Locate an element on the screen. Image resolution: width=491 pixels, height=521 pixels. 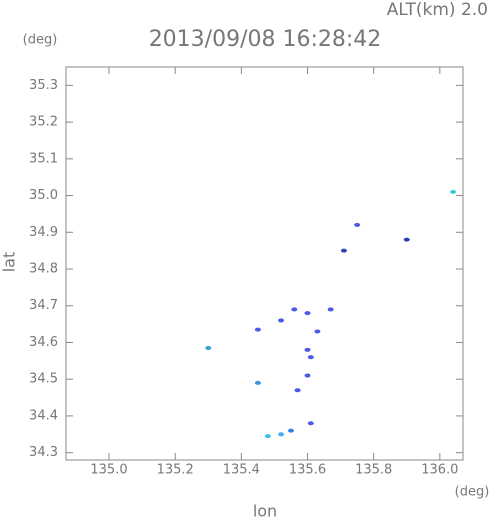
y-tick-label: 35.0 is located at coordinates (43, 195).